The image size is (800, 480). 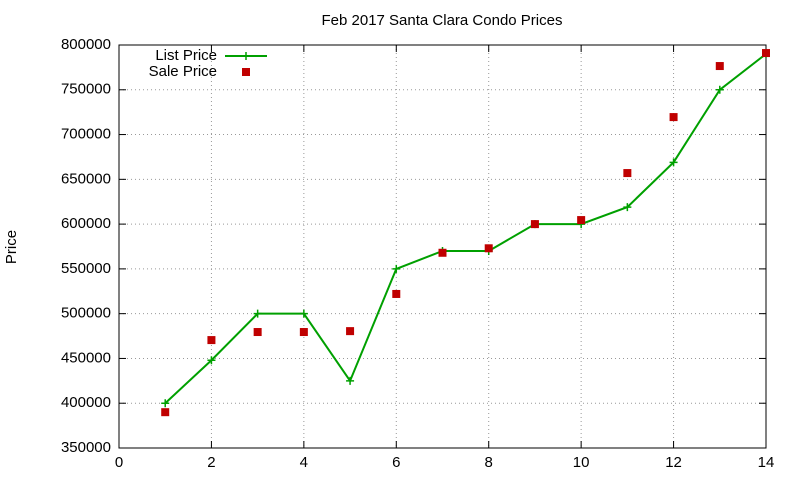 I want to click on y-tick-label: 350000, so click(x=86, y=447).